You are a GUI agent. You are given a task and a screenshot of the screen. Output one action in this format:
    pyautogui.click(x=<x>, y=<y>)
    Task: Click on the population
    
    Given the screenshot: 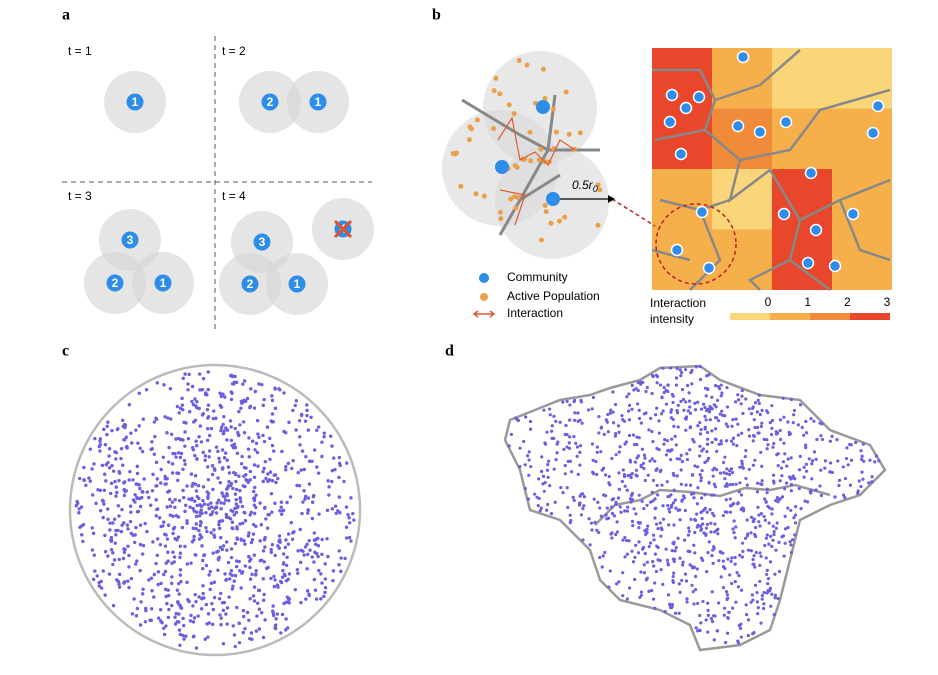 What is the action you would take?
    pyautogui.click(x=556, y=132)
    